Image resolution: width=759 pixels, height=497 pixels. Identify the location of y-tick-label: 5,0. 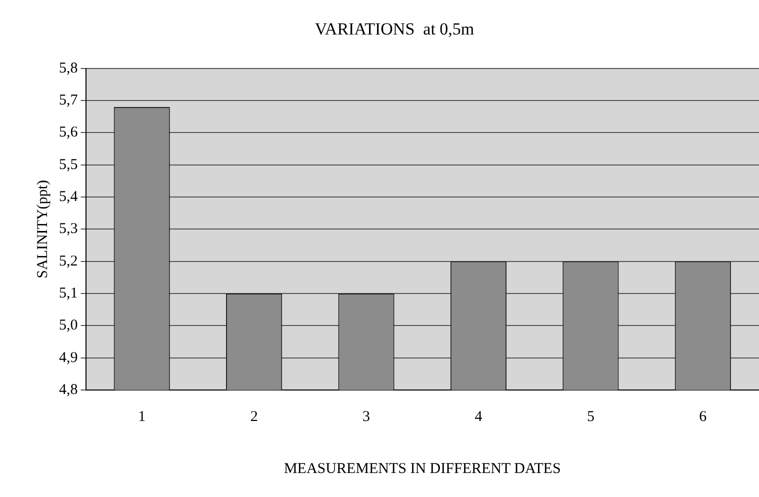
(68, 326).